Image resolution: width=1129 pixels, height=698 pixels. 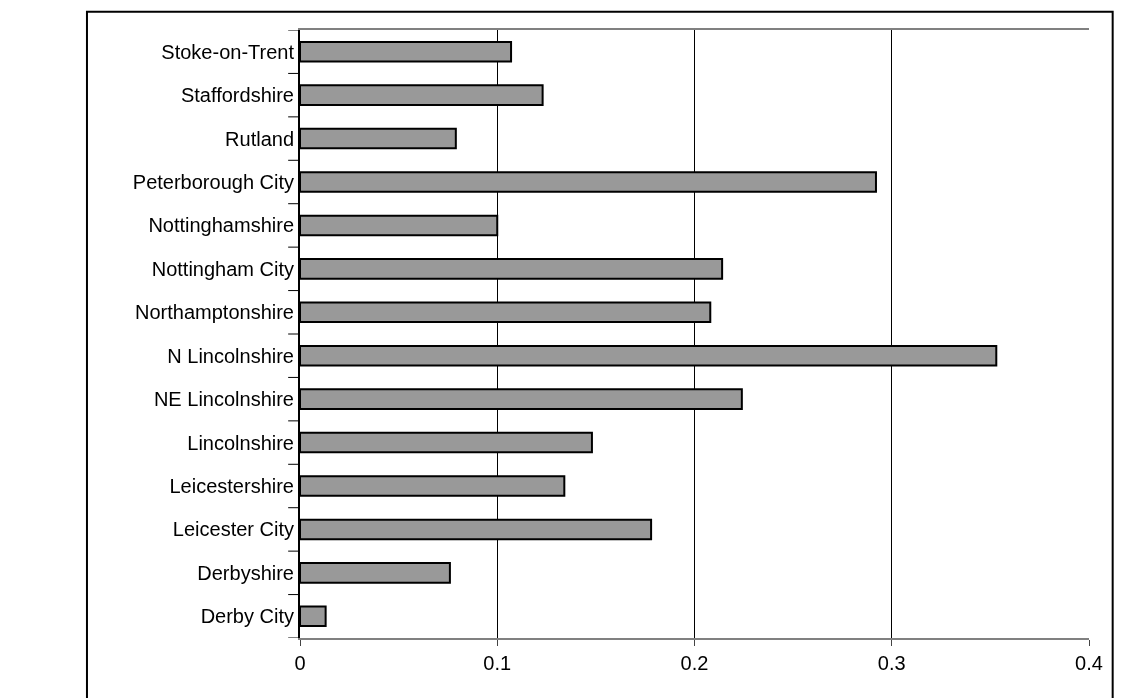 What do you see at coordinates (237, 95) in the screenshot?
I see `y-tick-label: Staffordshire` at bounding box center [237, 95].